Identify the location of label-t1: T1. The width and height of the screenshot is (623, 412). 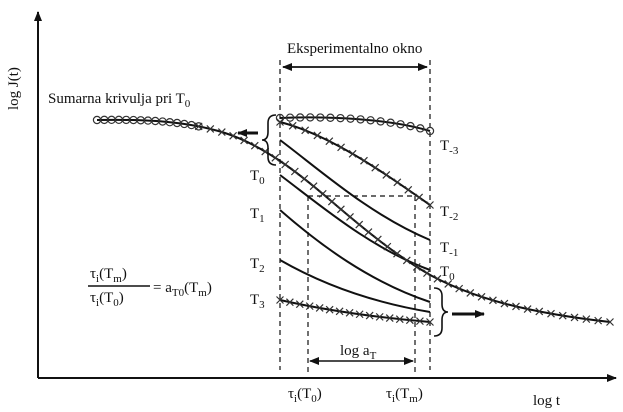
(257, 215).